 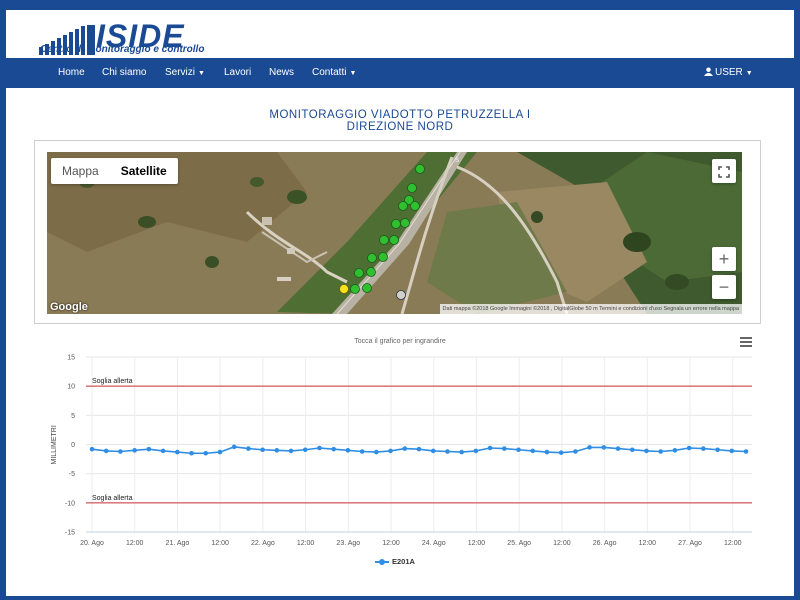 I want to click on nav-user-label: USER, so click(x=729, y=72).